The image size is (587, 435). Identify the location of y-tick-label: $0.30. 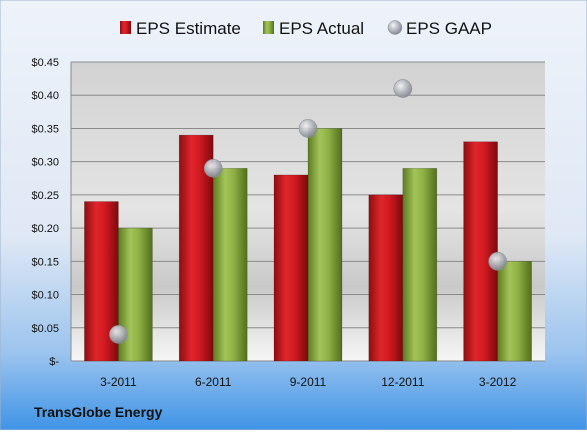
(45, 163).